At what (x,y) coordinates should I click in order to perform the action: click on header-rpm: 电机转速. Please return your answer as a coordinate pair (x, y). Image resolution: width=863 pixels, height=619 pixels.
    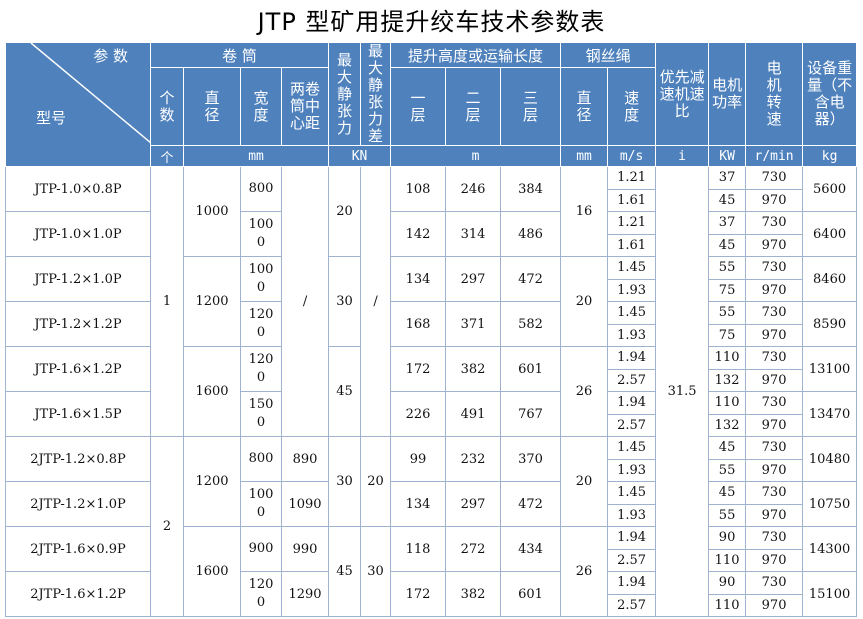
    Looking at the image, I should click on (774, 94).